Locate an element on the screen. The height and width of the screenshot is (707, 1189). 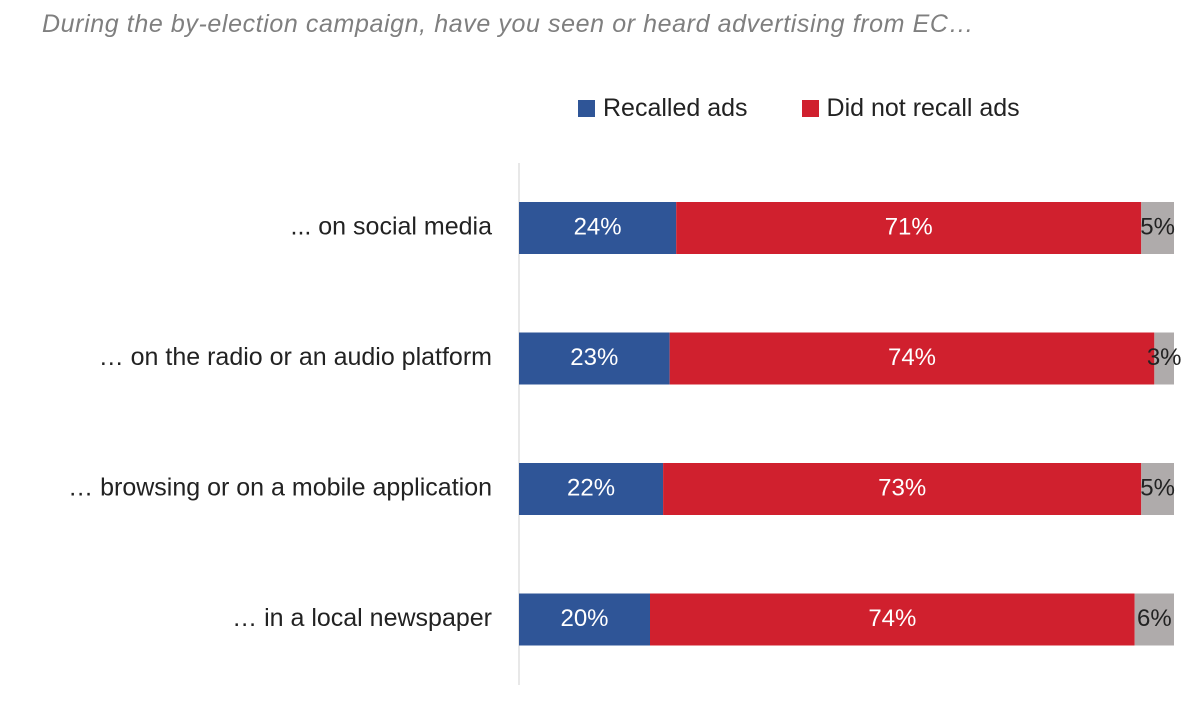
data-label: 6% is located at coordinates (1154, 618).